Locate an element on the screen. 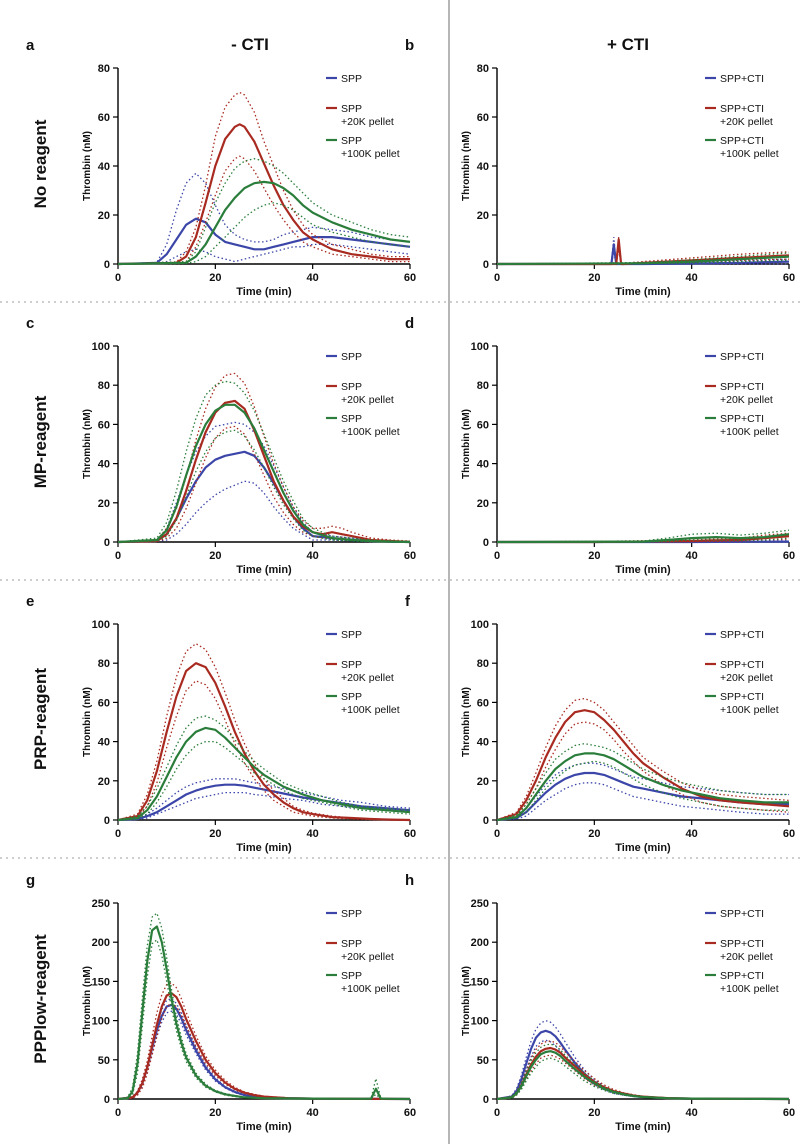 The height and width of the screenshot is (1144, 800). y-tick-label: 250 is located at coordinates (480, 904).